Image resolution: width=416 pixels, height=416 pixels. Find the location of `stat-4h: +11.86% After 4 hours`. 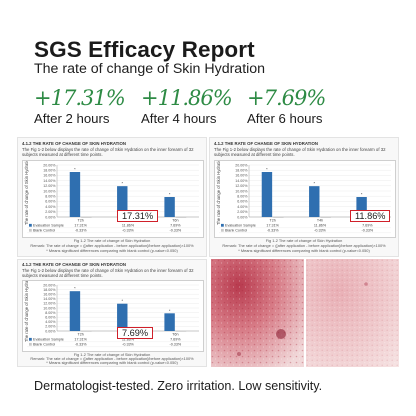

stat-4h: +11.86% After 4 hours is located at coordinates (206, 106).